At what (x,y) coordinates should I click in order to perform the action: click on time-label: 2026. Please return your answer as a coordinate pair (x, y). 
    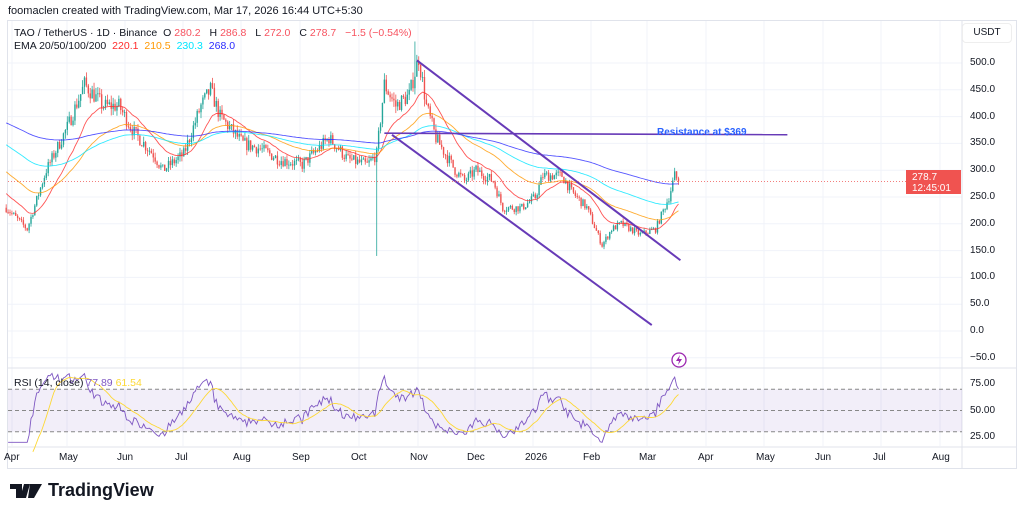
    Looking at the image, I should click on (536, 457).